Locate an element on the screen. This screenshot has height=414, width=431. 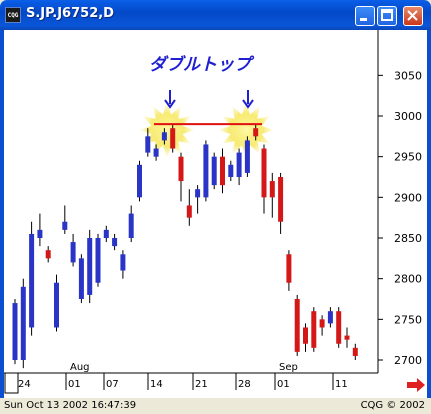
corner-box is located at coordinates (11, 383).